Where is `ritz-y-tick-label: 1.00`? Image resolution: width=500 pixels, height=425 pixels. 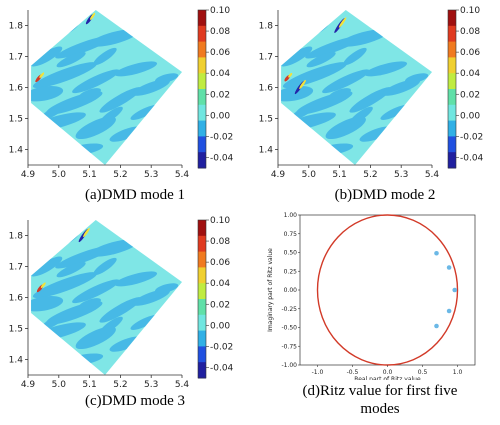 ritz-y-tick-label: 1.00 is located at coordinates (291, 215).